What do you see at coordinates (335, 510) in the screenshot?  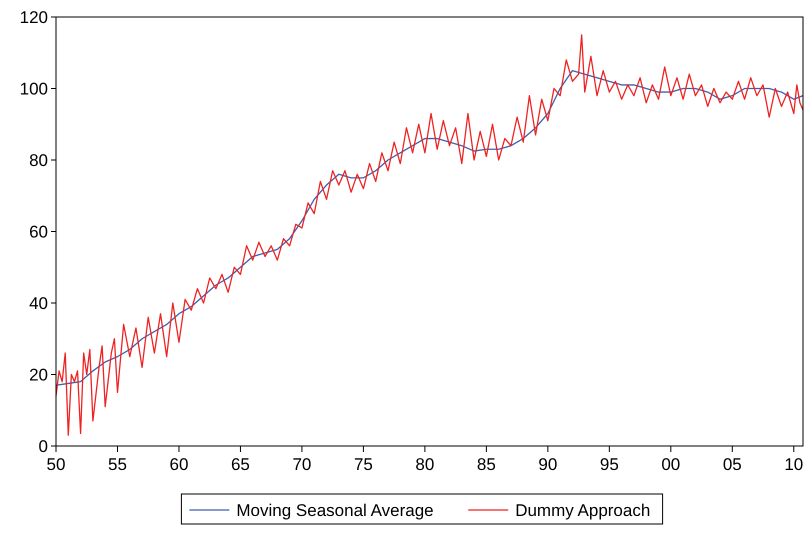 I see `legend-label: Moving Seasonal Average` at bounding box center [335, 510].